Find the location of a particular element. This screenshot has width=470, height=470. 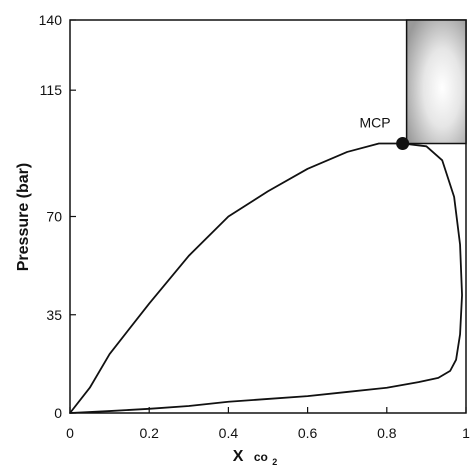

x-tick-label: 0.6 is located at coordinates (308, 433).